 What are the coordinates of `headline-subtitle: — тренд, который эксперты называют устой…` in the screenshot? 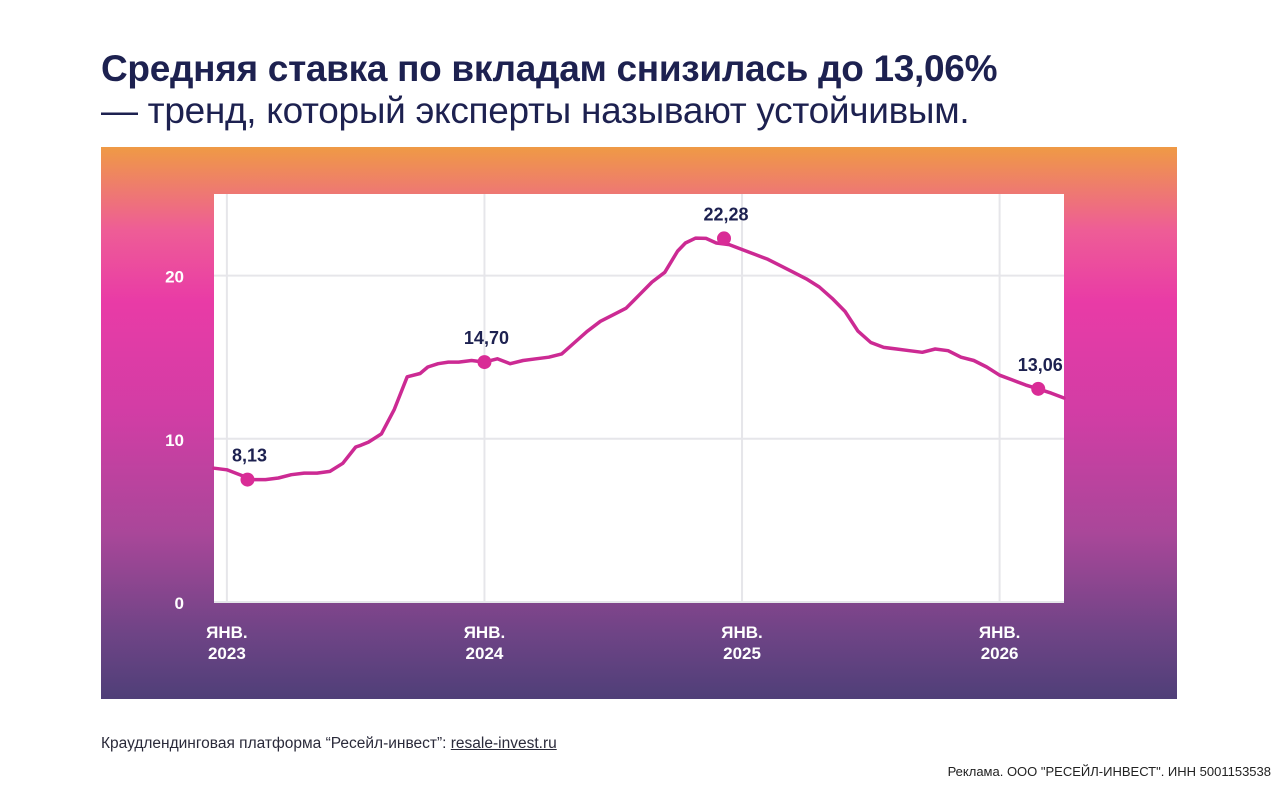 It's located at (535, 110).